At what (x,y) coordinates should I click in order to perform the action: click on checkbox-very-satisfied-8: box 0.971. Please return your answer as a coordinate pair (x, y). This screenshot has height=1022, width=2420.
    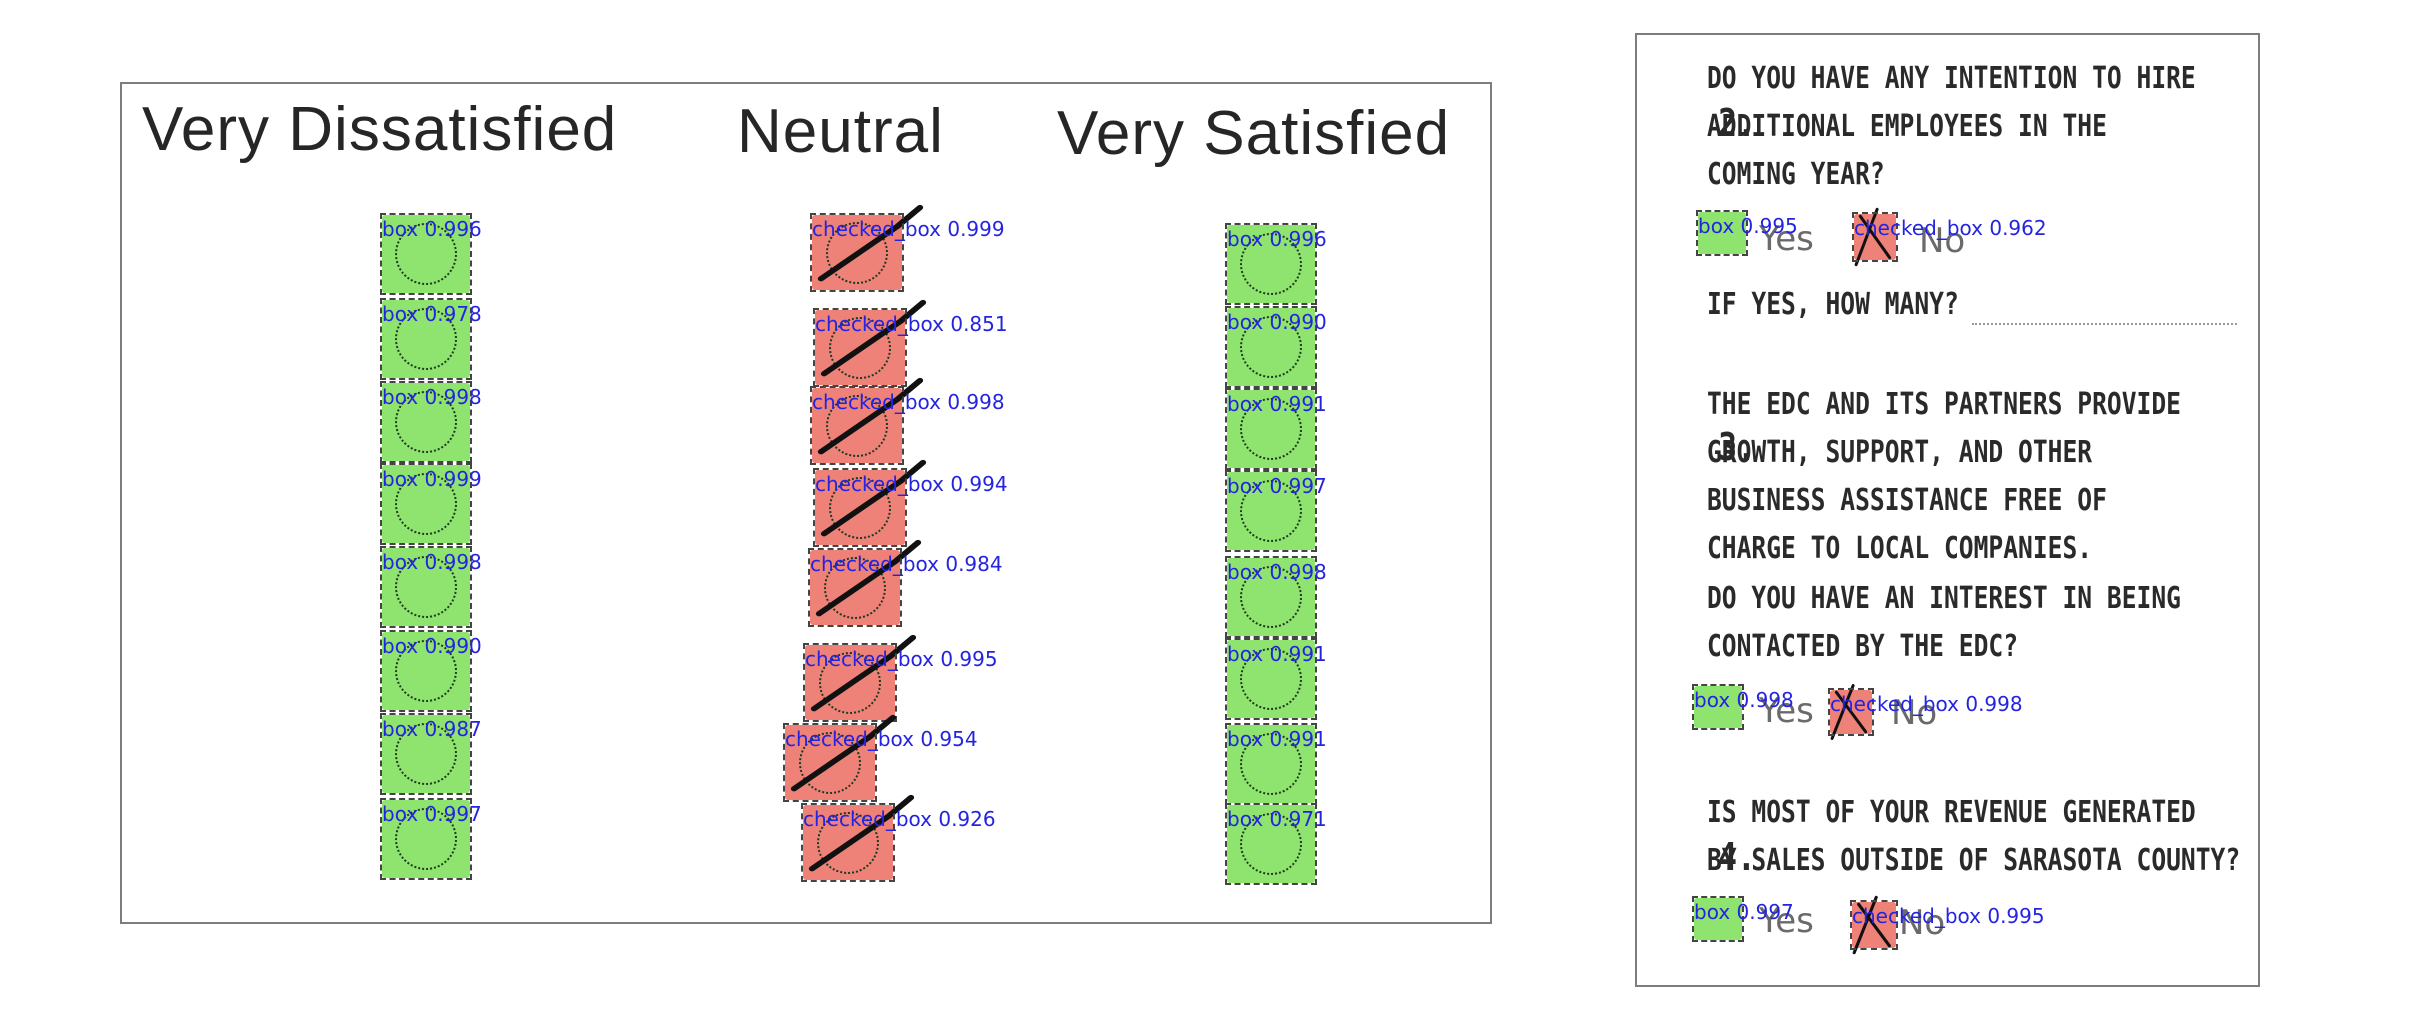
    Looking at the image, I should click on (1276, 844).